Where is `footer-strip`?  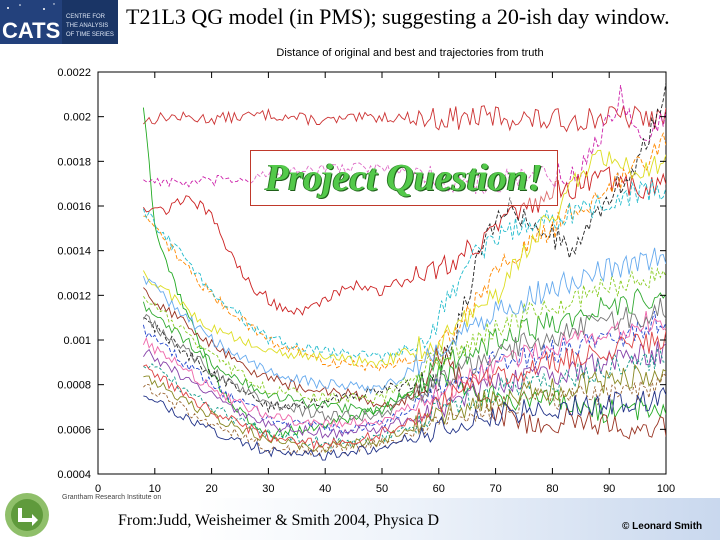 footer-strip is located at coordinates (458, 519).